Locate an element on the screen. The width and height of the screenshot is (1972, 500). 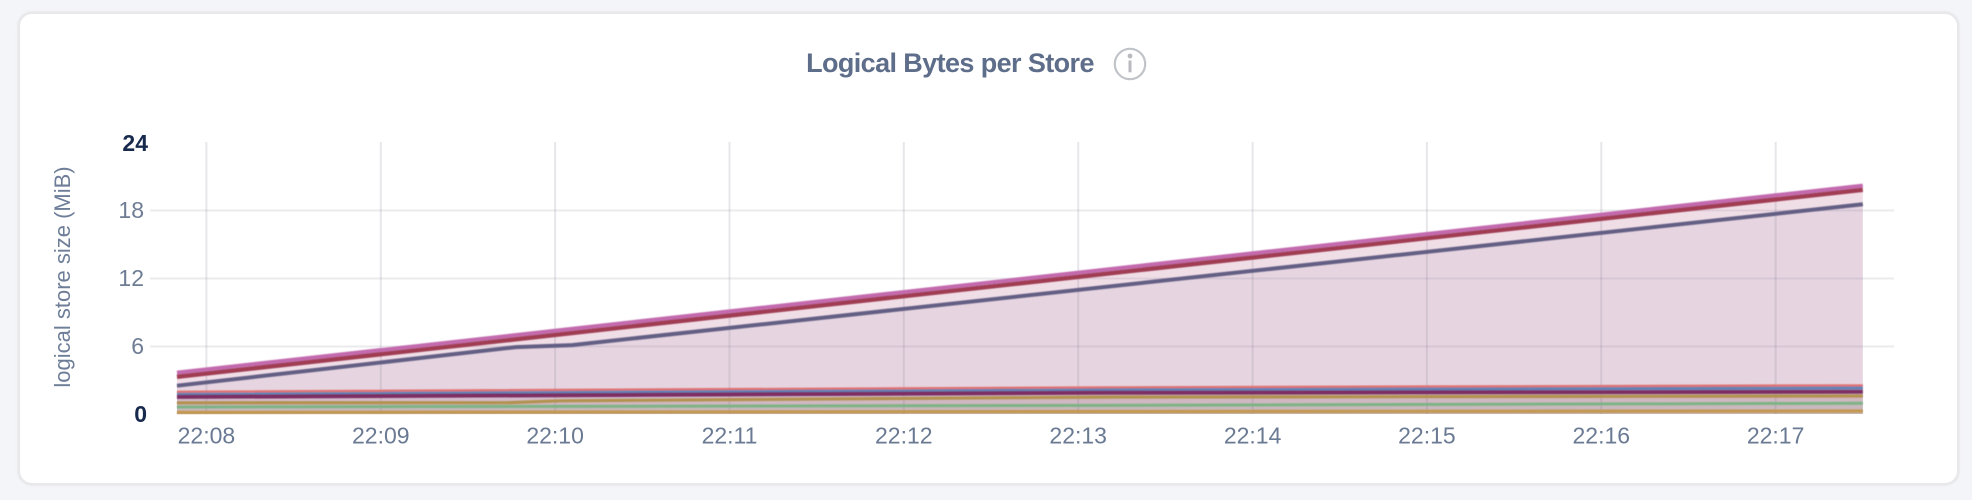
svg-text: 0 is located at coordinates (140, 414).